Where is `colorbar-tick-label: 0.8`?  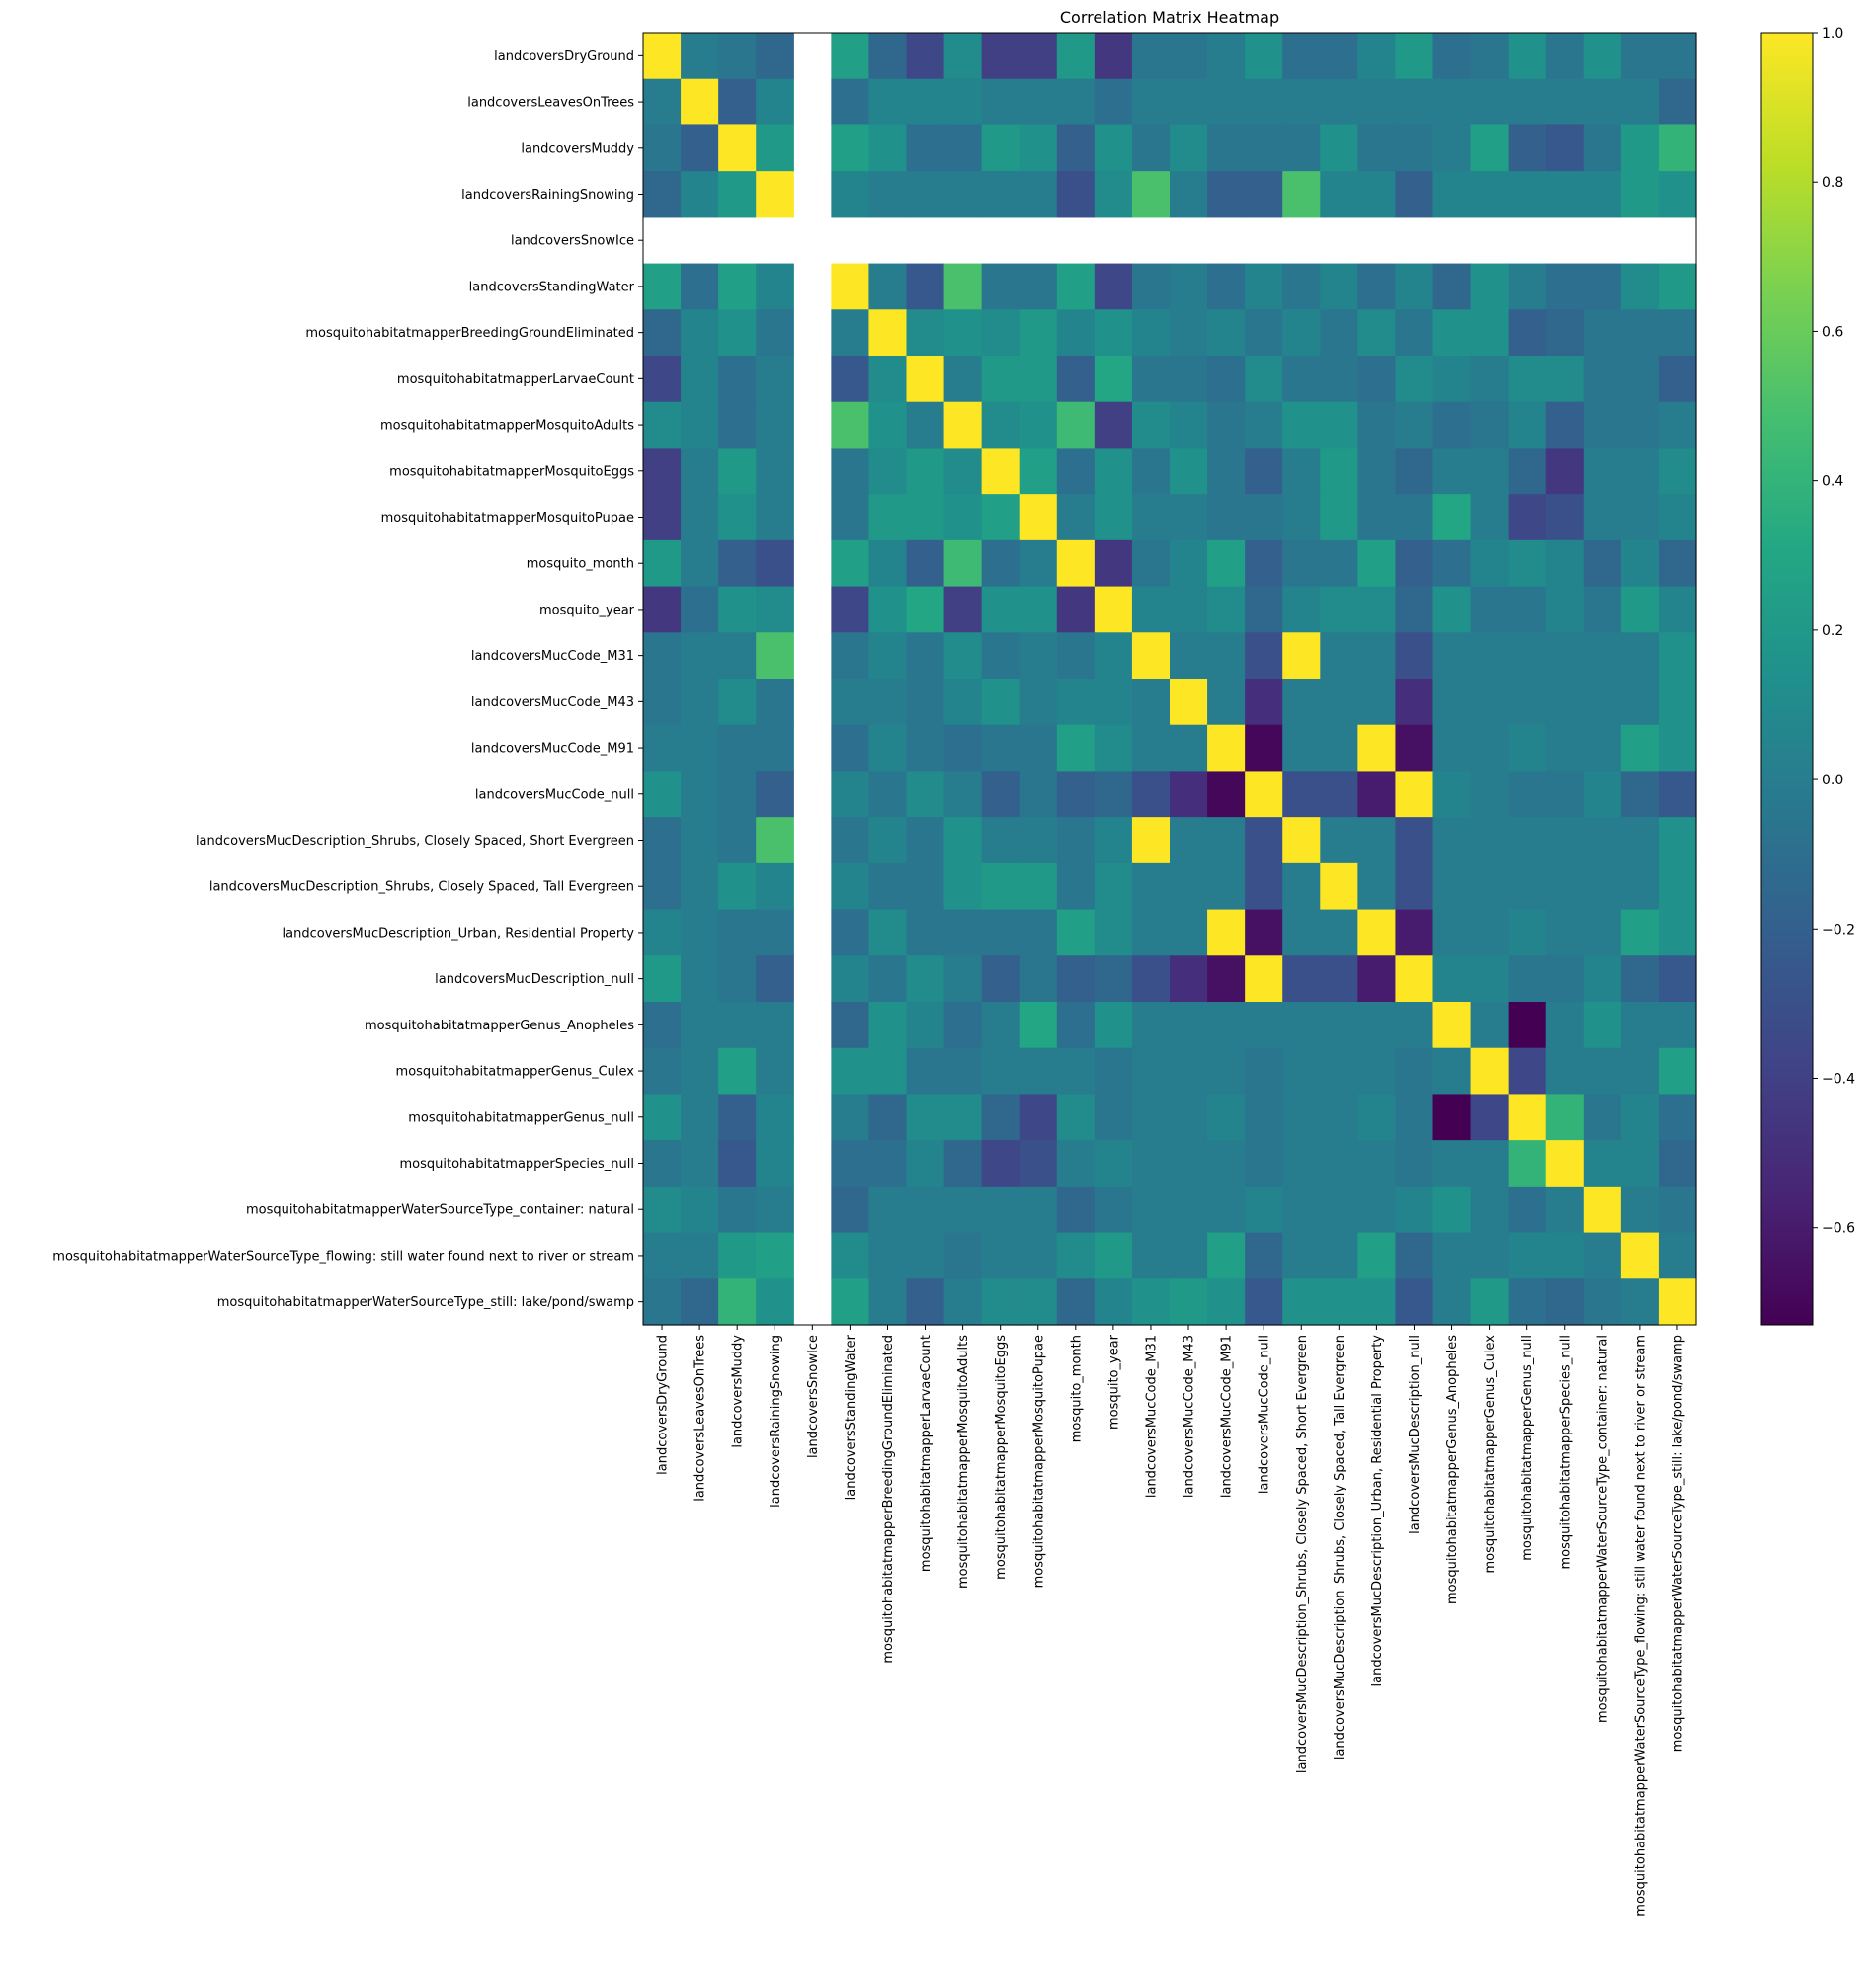 colorbar-tick-label: 0.8 is located at coordinates (1832, 183).